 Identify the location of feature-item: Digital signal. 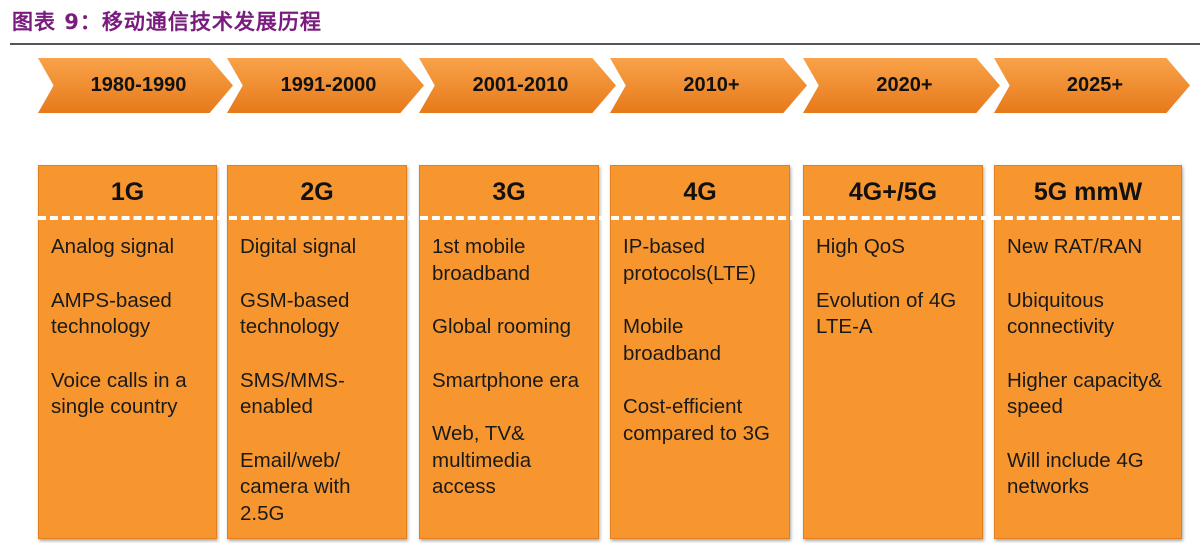
(298, 246).